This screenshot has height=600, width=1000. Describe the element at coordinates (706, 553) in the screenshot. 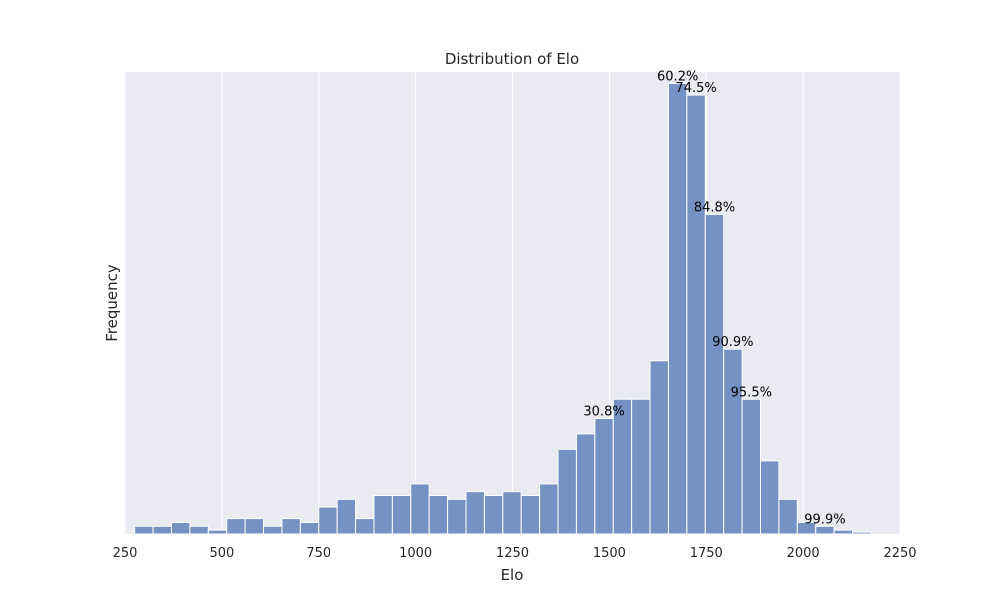

I see `x-tick-label: 1750` at that location.